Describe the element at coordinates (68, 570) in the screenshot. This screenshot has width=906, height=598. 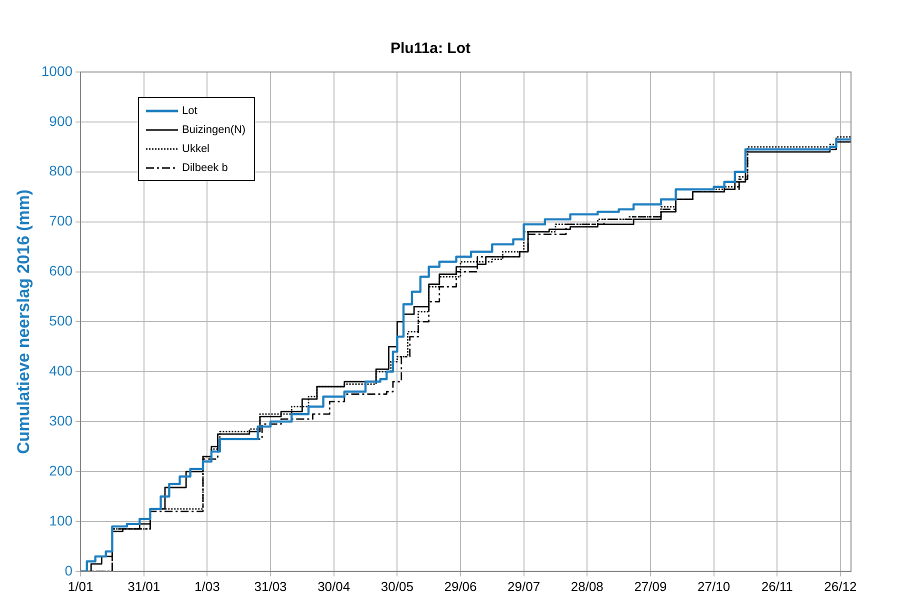
I see `y-tick-label: 0` at that location.